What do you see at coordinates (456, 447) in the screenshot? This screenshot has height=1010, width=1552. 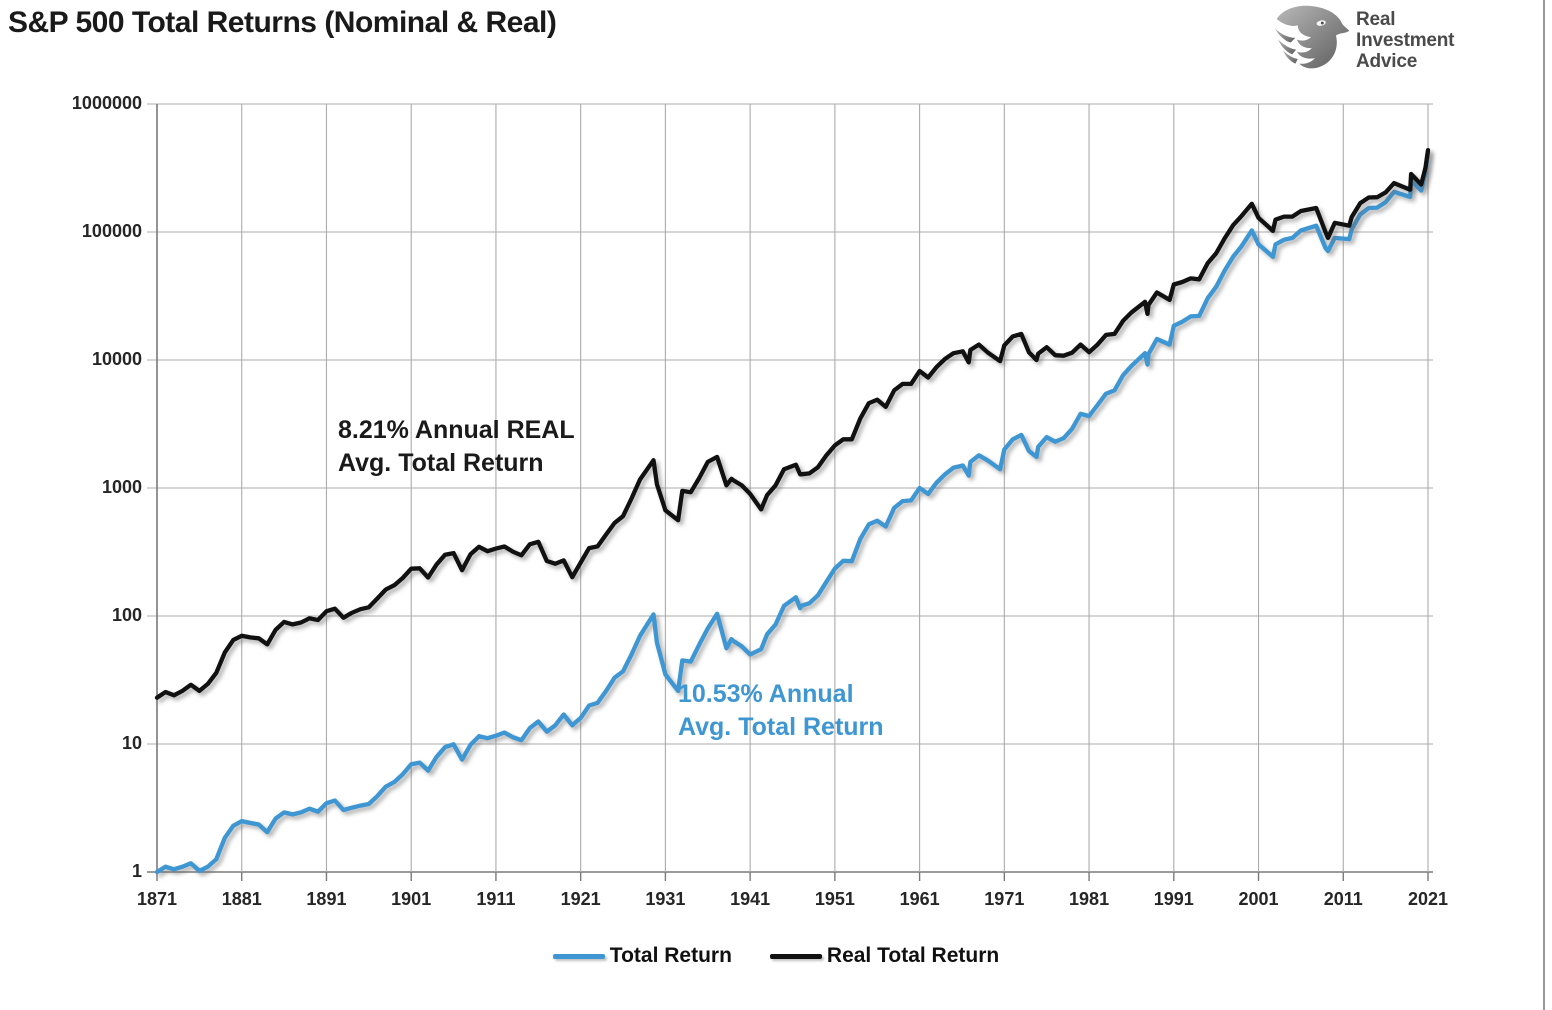 I see `real-return-annotation: 8.21% Annual REAL Avg. Total Return` at bounding box center [456, 447].